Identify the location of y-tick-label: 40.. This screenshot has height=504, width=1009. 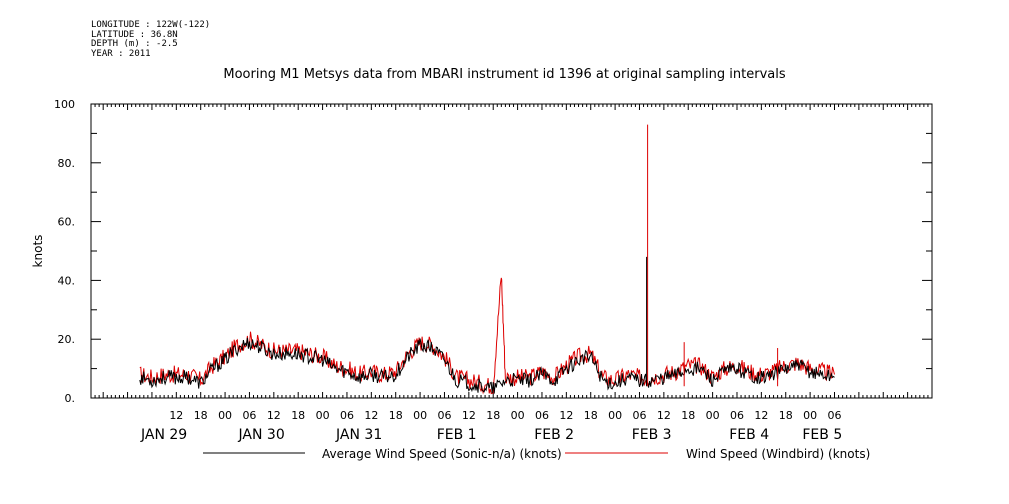
(67, 280).